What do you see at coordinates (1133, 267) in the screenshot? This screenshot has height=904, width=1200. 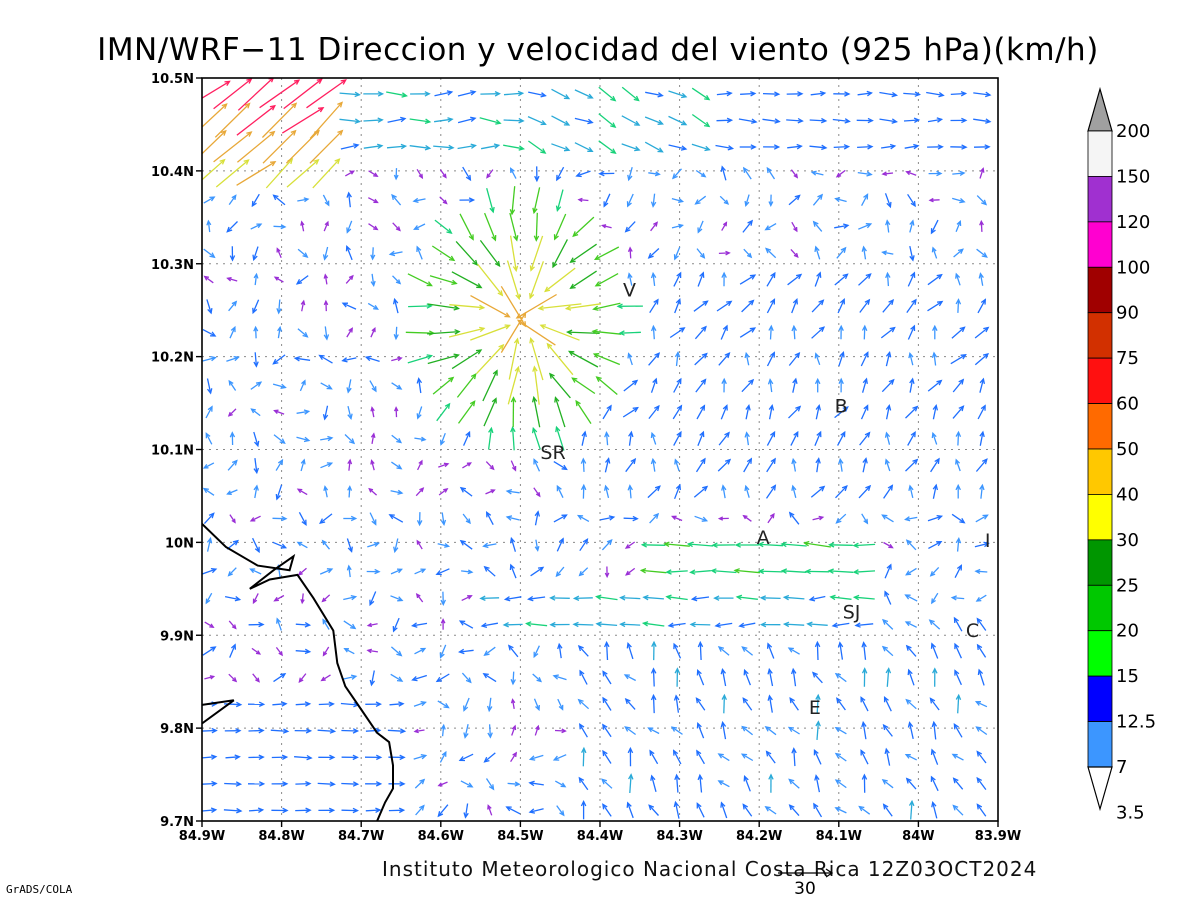 I see `colorbar-label: 100` at bounding box center [1133, 267].